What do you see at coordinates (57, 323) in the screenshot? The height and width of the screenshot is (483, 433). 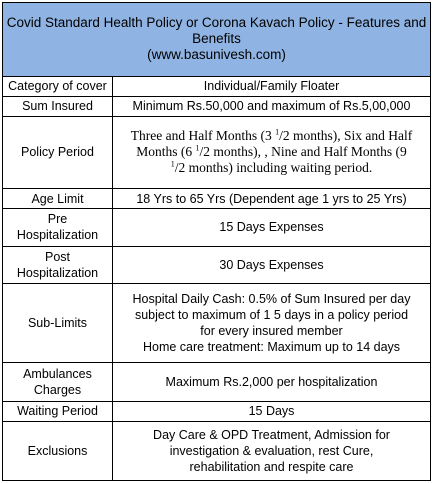 I see `row-label-sub-limits: Sub-Limits` at bounding box center [57, 323].